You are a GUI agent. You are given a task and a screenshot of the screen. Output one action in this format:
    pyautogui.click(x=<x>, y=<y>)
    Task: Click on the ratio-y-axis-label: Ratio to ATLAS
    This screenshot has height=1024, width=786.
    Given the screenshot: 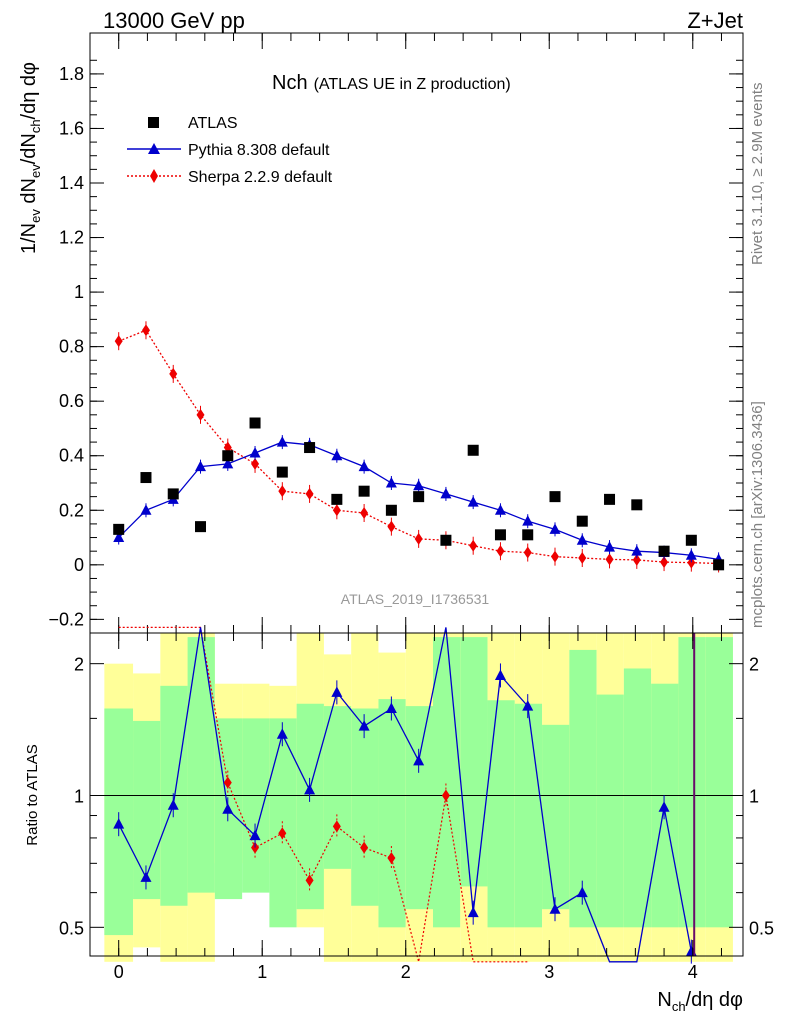 What is the action you would take?
    pyautogui.click(x=32, y=794)
    